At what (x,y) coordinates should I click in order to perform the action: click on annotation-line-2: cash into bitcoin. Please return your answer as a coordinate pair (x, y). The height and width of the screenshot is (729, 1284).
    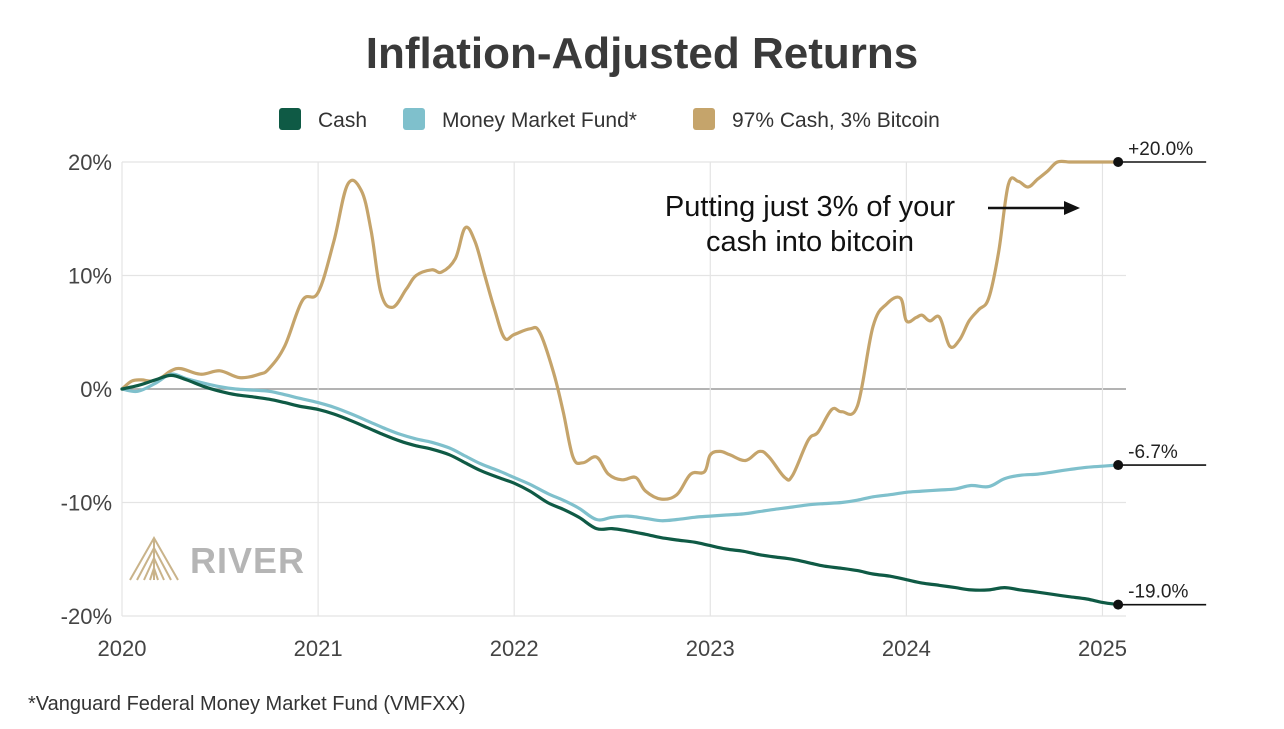
    Looking at the image, I should click on (810, 242).